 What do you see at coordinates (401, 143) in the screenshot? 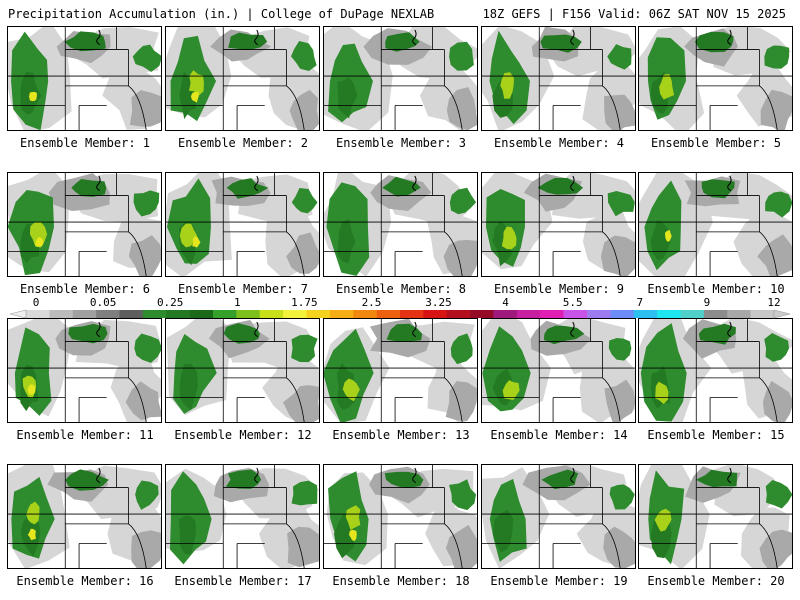
I see `ensemble-member-label: Ensemble Member: 3` at bounding box center [401, 143].